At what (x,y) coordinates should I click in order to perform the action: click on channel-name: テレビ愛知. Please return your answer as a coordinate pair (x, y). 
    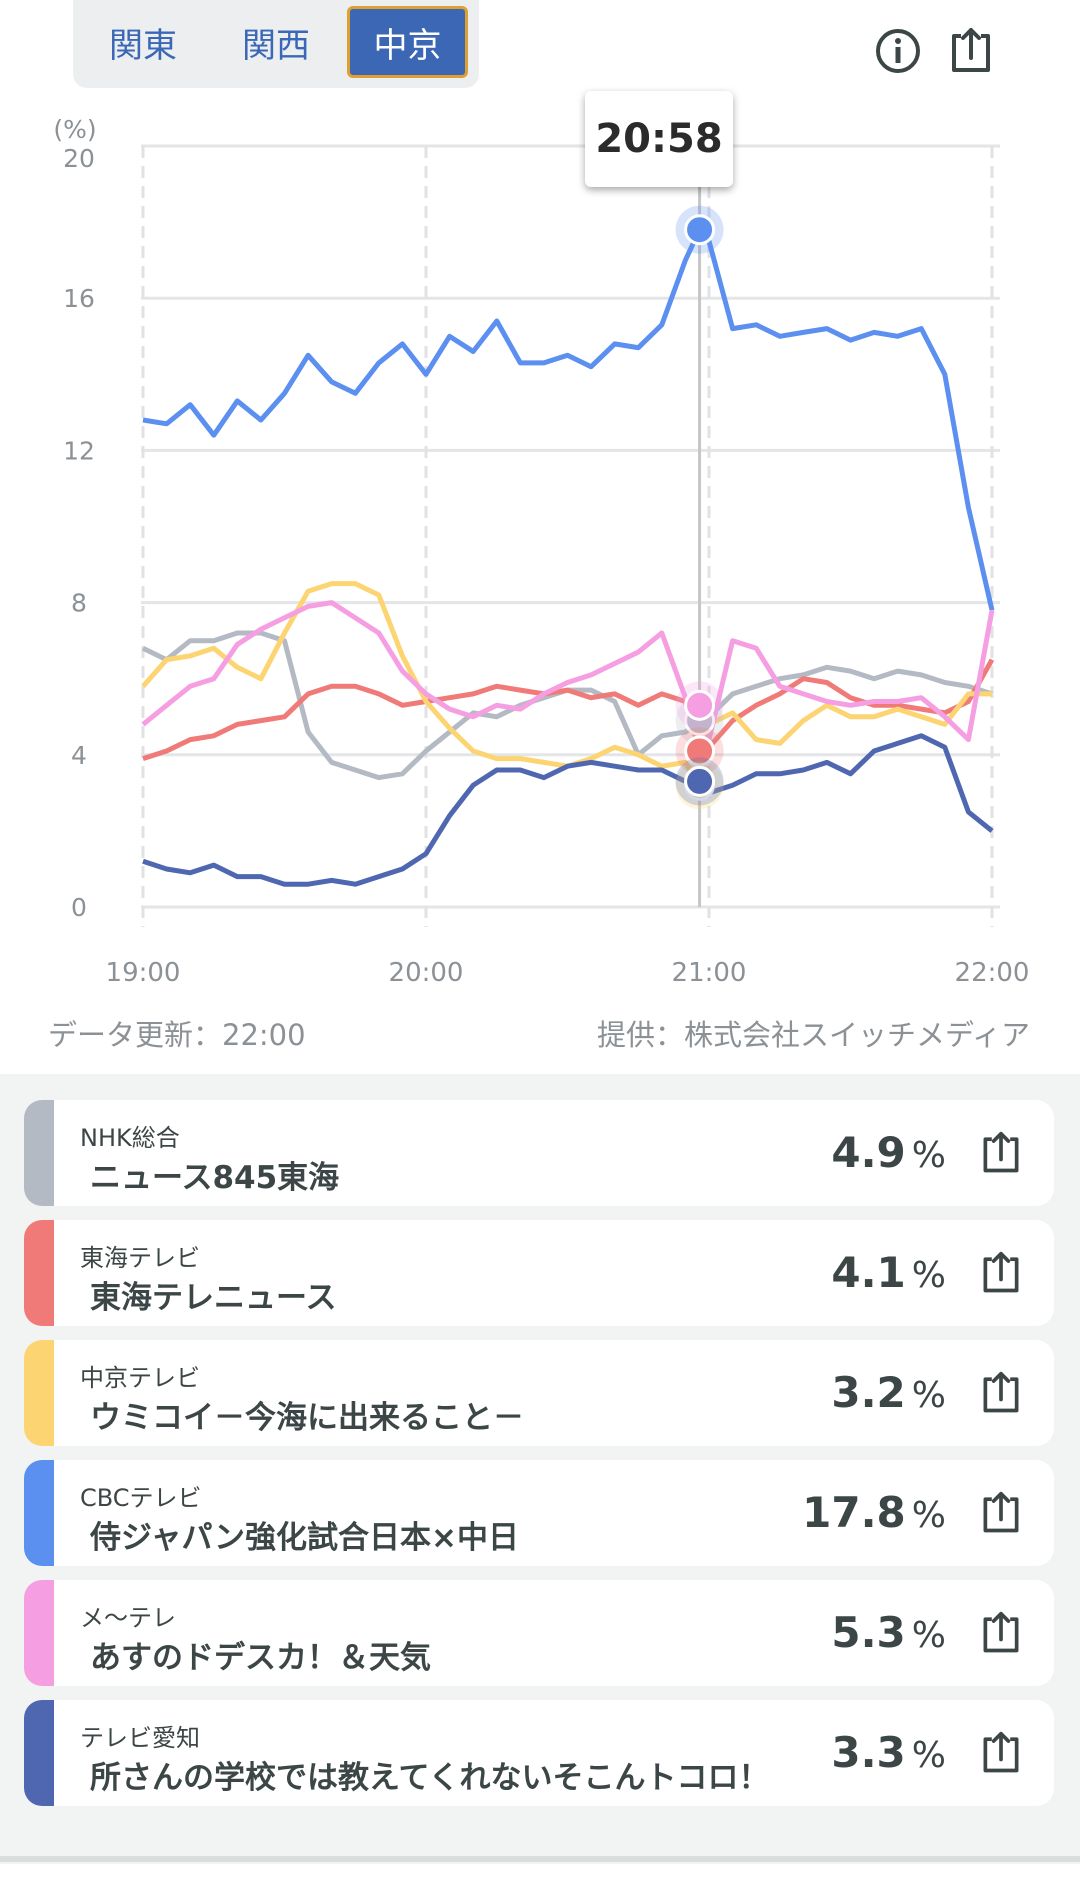
    Looking at the image, I should click on (140, 1738).